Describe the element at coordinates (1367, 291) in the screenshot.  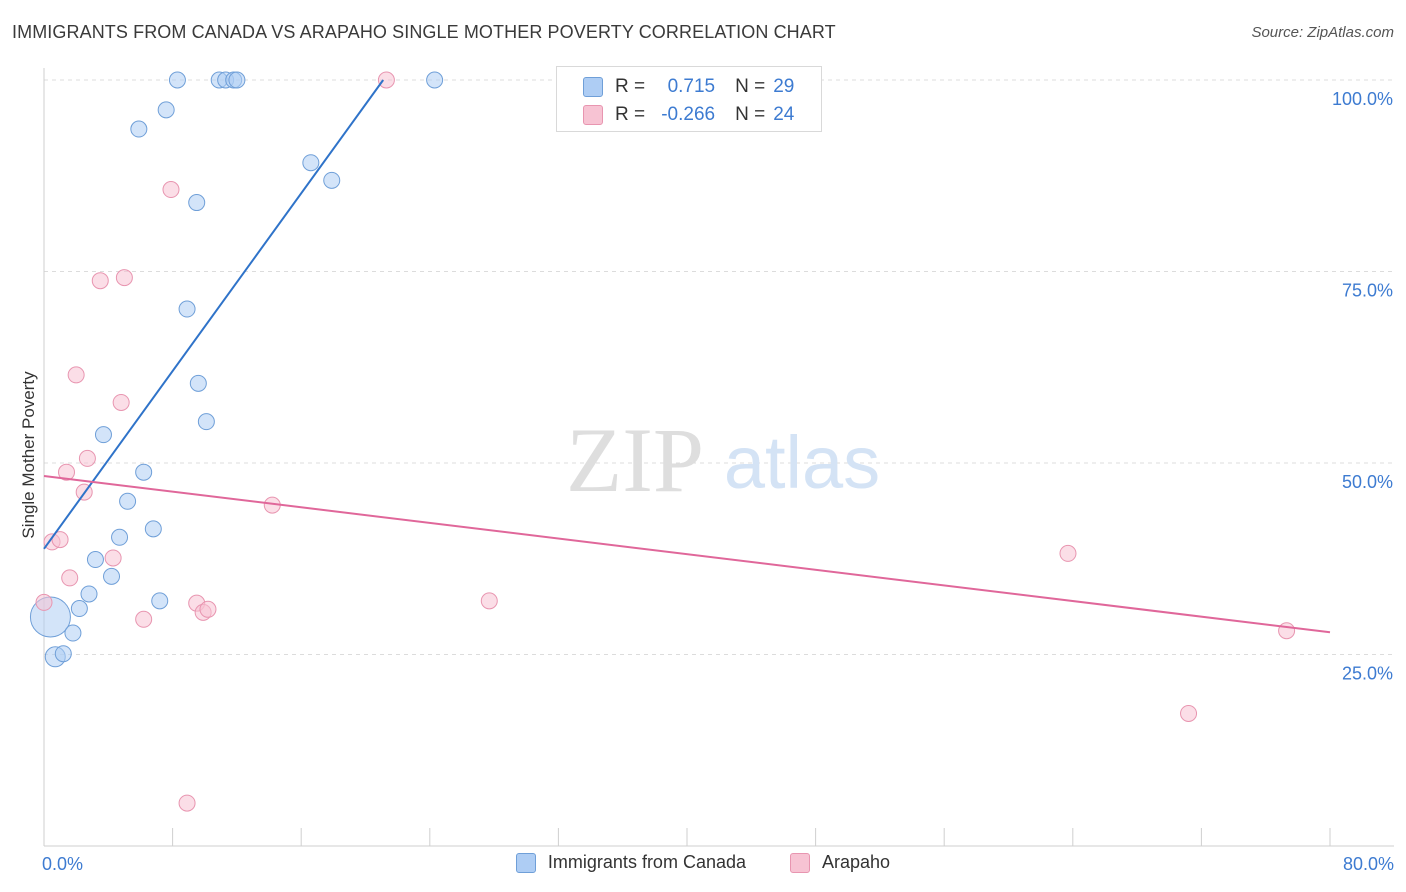
I see `y-tick-label: 75.0%` at that location.